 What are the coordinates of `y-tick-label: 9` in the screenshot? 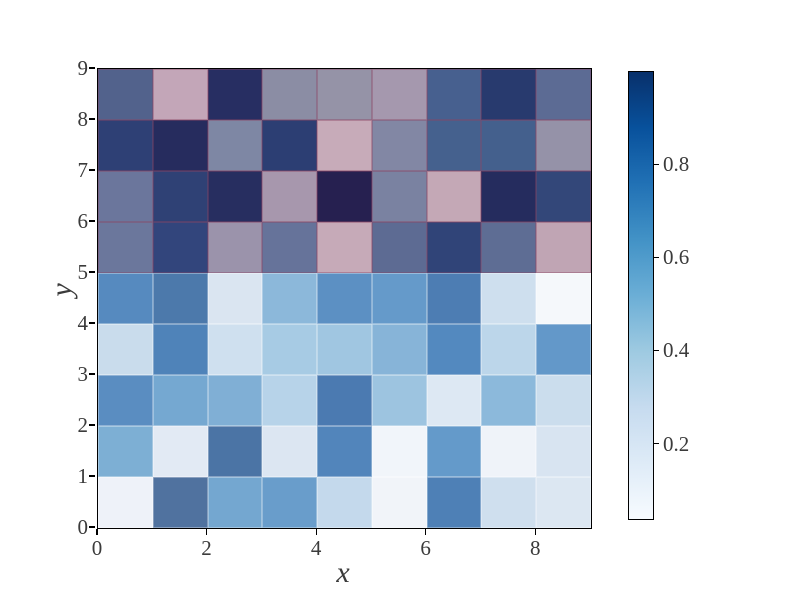 It's located at (83, 68).